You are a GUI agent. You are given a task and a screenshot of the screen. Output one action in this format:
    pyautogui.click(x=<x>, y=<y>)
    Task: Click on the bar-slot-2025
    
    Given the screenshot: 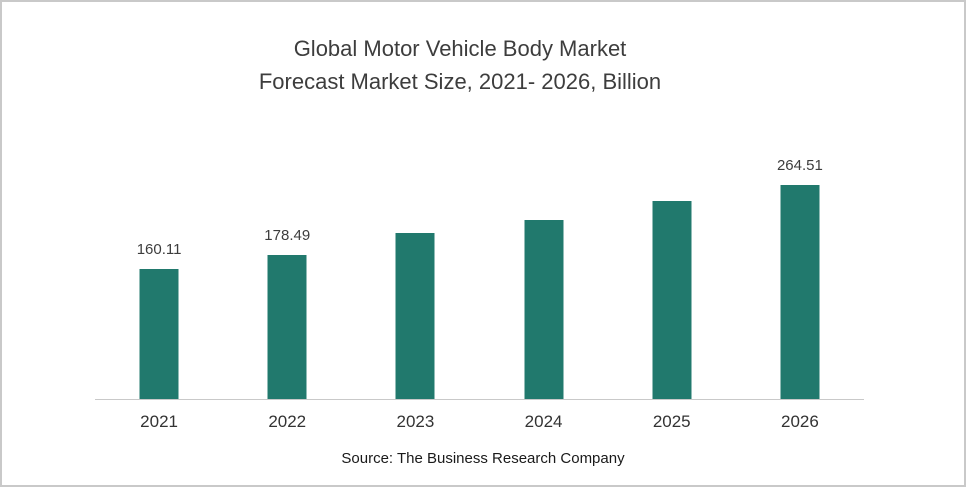 What is the action you would take?
    pyautogui.click(x=672, y=269)
    